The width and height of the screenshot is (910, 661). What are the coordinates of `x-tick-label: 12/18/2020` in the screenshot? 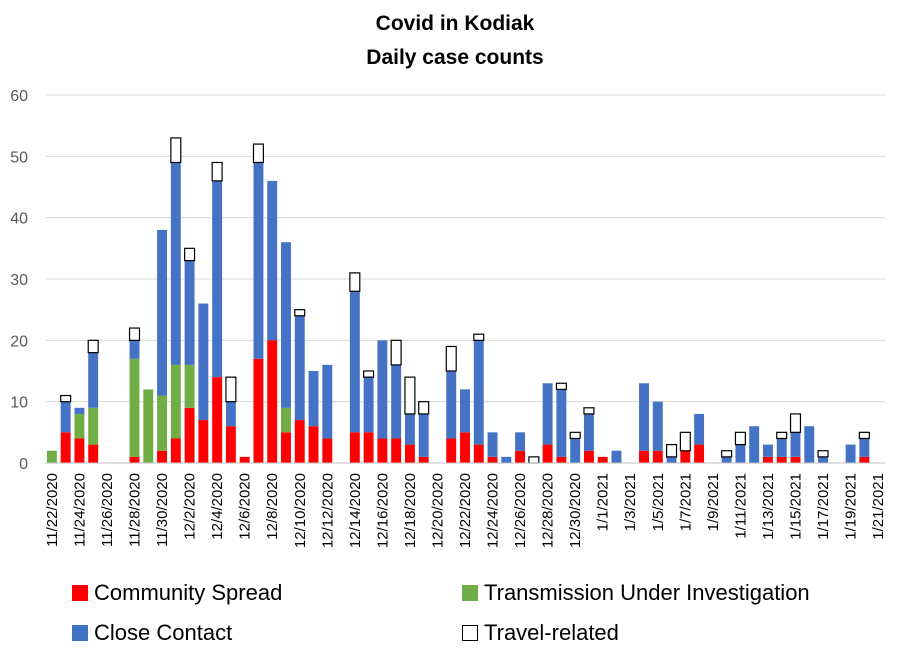 It's located at (410, 510).